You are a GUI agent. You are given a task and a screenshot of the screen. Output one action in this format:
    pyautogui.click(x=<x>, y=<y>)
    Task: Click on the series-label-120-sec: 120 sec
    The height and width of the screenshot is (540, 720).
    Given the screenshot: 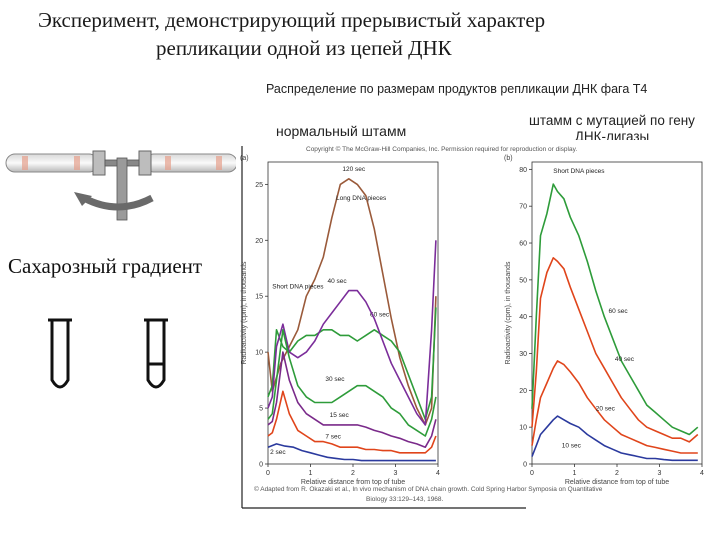 What is the action you would take?
    pyautogui.click(x=354, y=169)
    